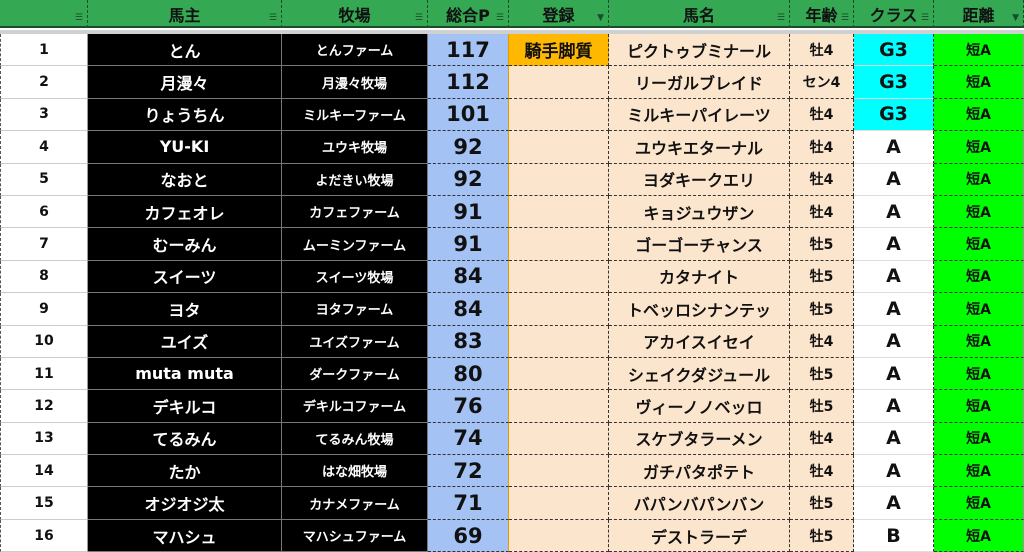 The height and width of the screenshot is (552, 1024). Describe the element at coordinates (699, 374) in the screenshot. I see `cell-horse-name: シェイクダジュール` at that location.